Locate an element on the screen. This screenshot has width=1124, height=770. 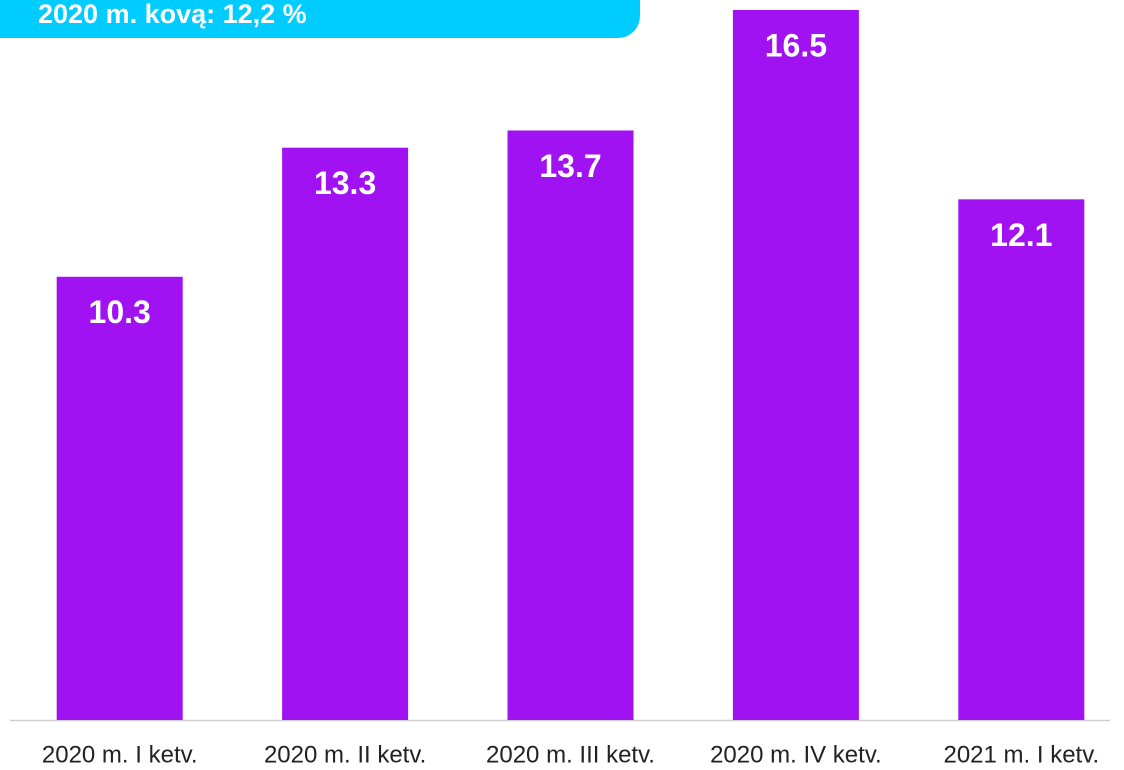
value-label: 12.1 is located at coordinates (1021, 235).